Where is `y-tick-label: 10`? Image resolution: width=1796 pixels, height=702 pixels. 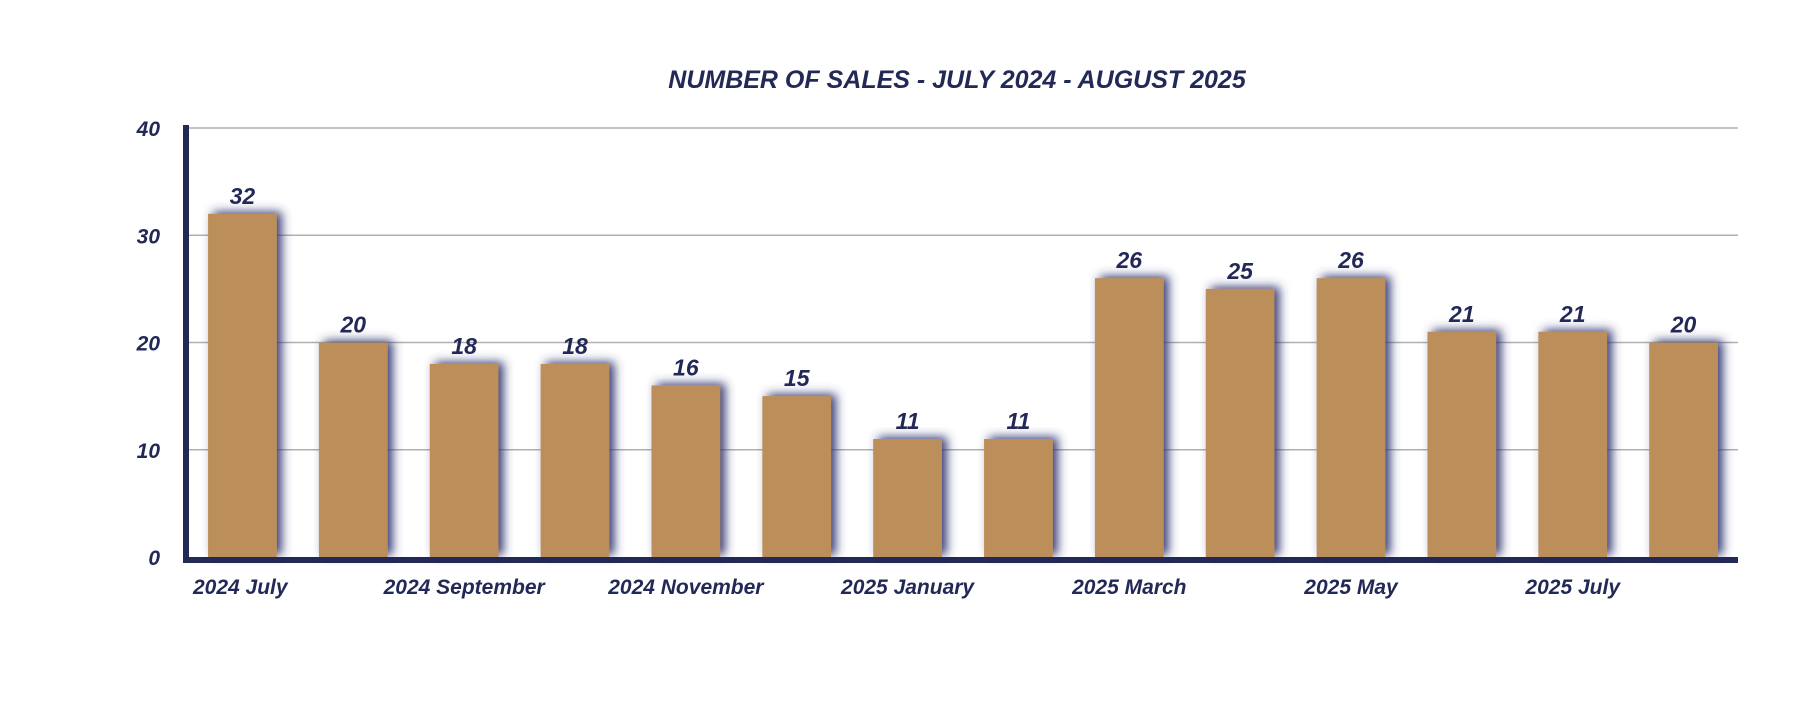
y-tick-label: 10 is located at coordinates (149, 451).